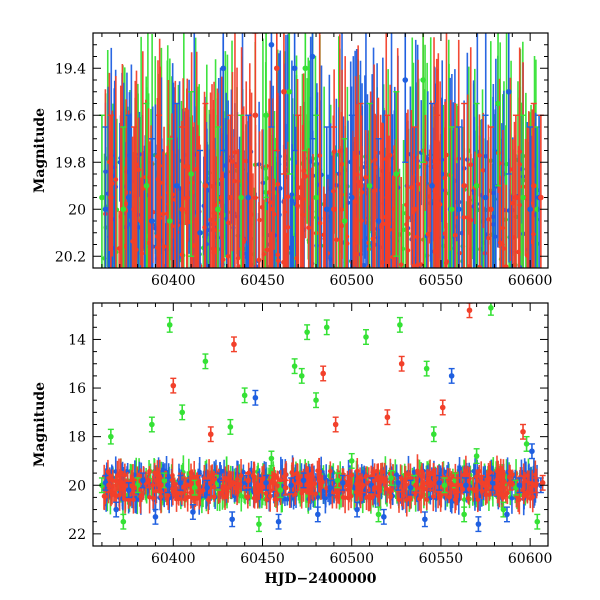 This screenshot has height=600, width=600. What do you see at coordinates (77, 210) in the screenshot?
I see `y-tick-label: 20` at bounding box center [77, 210].